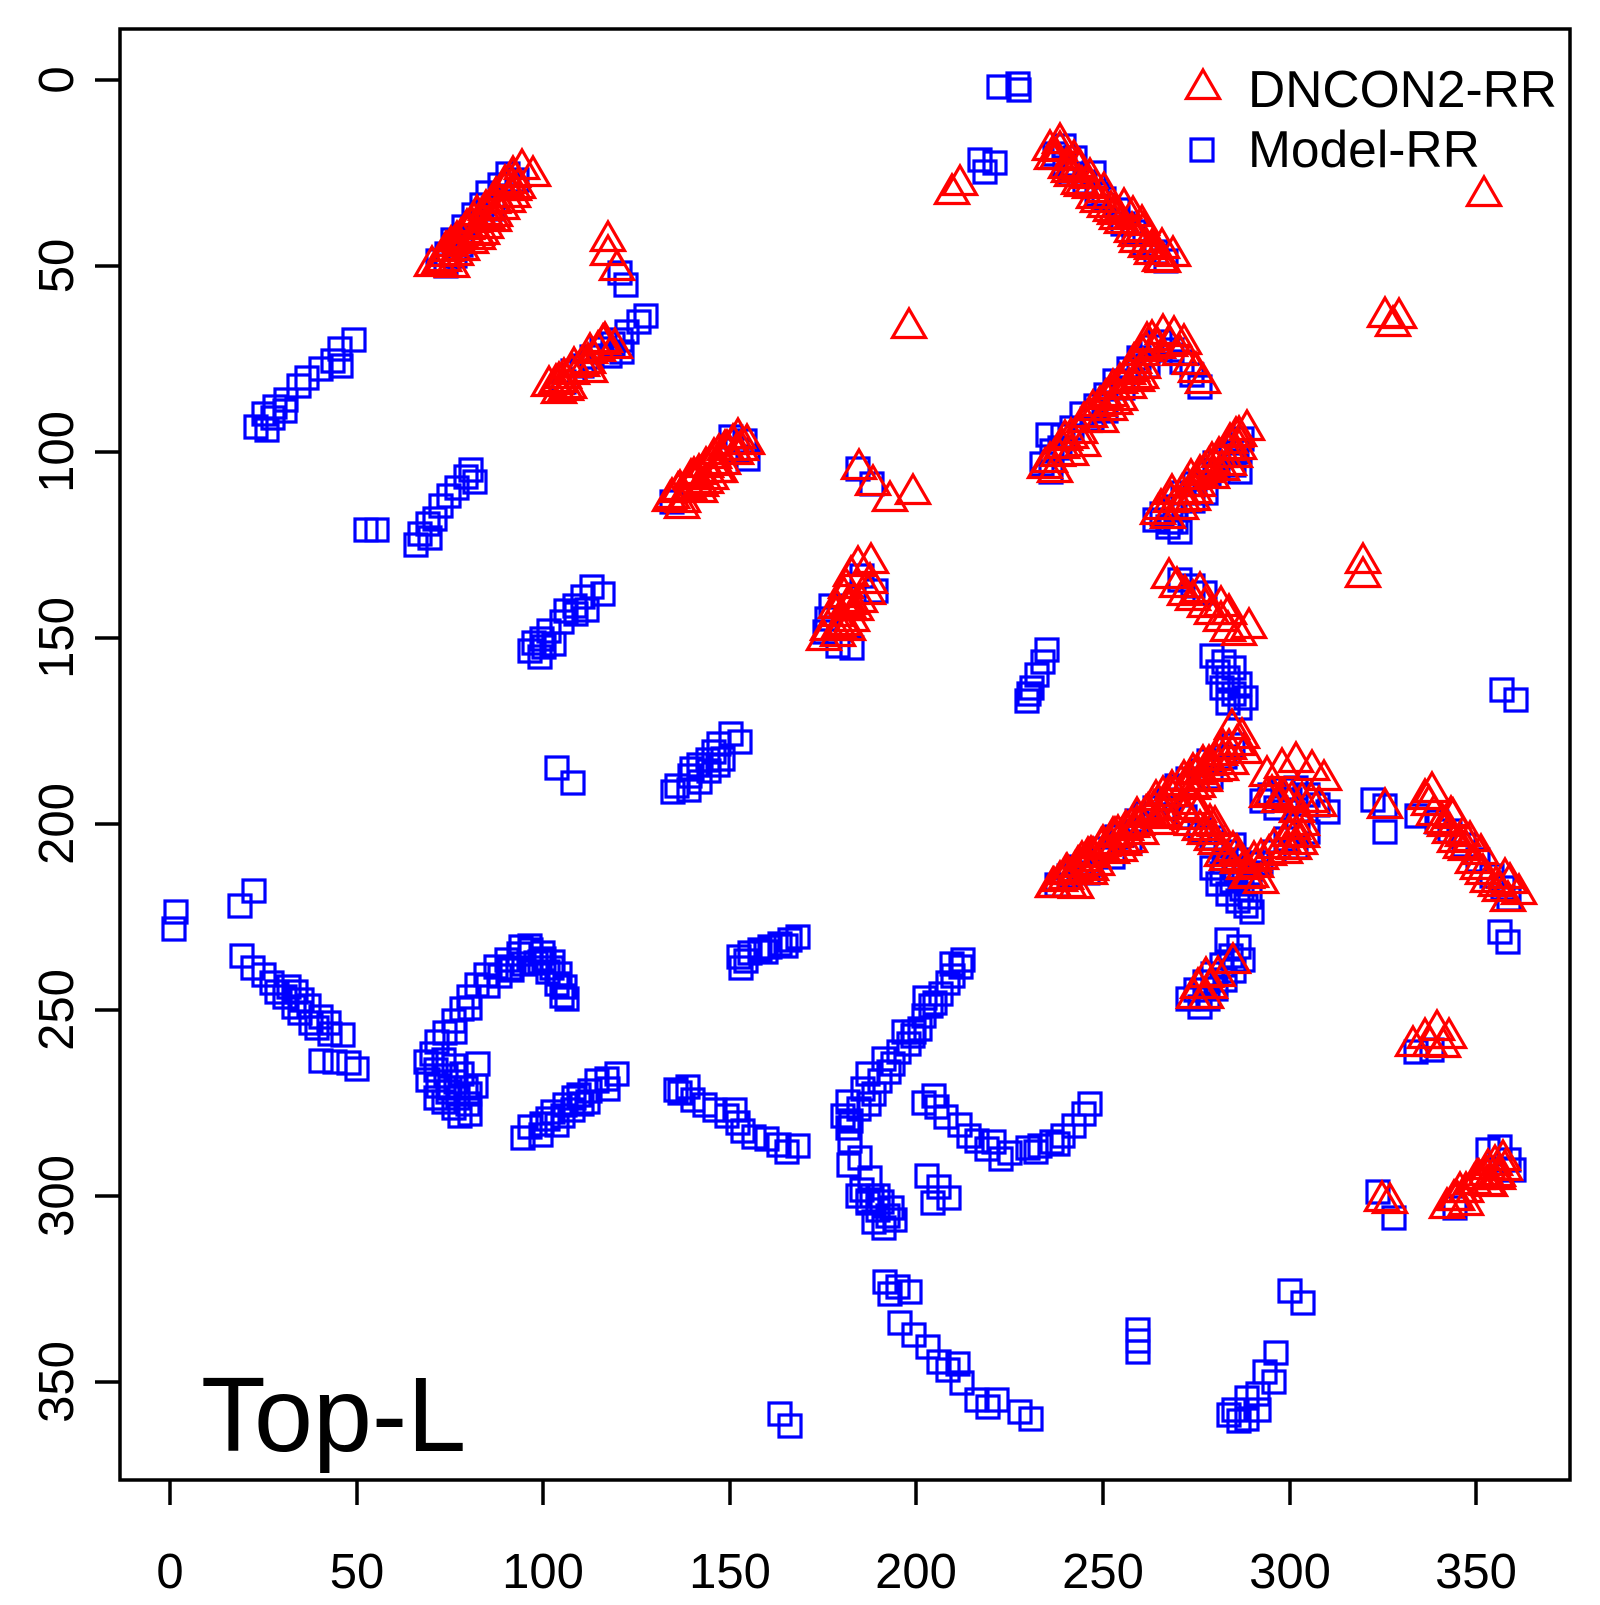  I want to click on svg-text: Model-RR, so click(1364, 149).